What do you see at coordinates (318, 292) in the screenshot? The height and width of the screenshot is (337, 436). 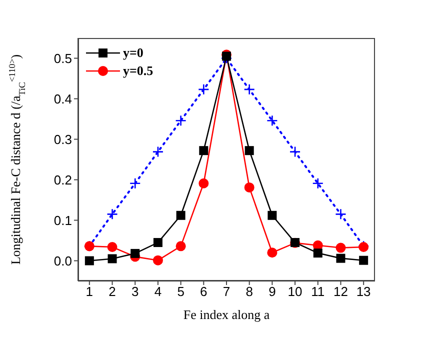 I see `x-tick-label: 11` at bounding box center [318, 292].